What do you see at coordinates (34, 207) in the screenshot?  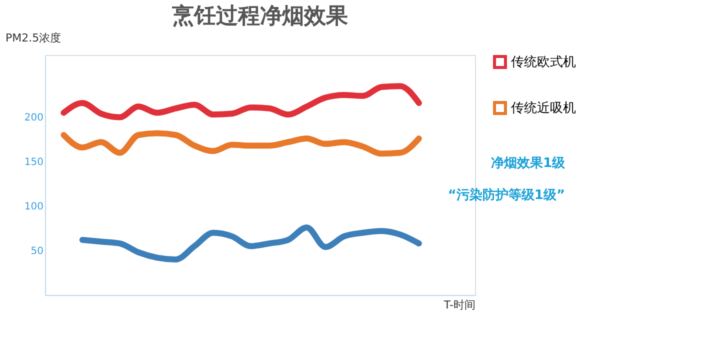 I see `y-tick-label: 100` at bounding box center [34, 207].